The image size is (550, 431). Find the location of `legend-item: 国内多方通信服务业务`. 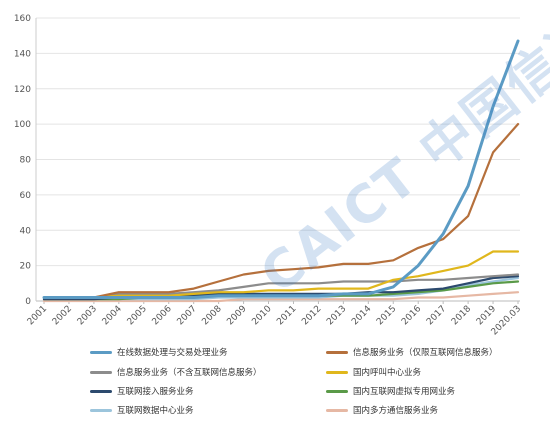

legend-item: 国内多方通信服务业务 is located at coordinates (382, 410).